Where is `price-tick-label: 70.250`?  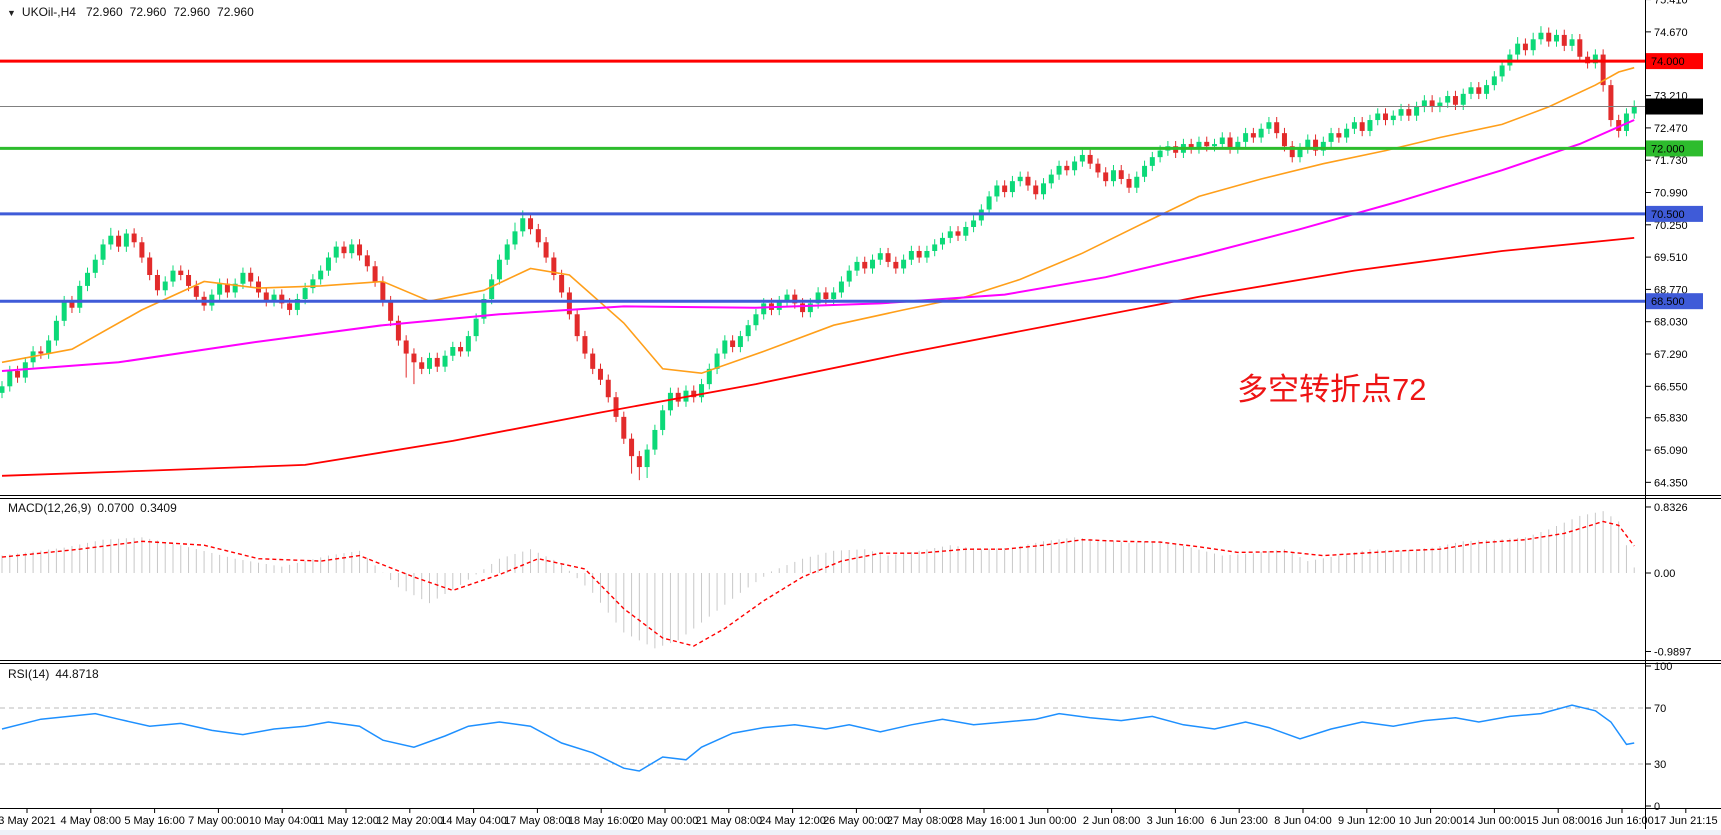 price-tick-label: 70.250 is located at coordinates (1671, 226).